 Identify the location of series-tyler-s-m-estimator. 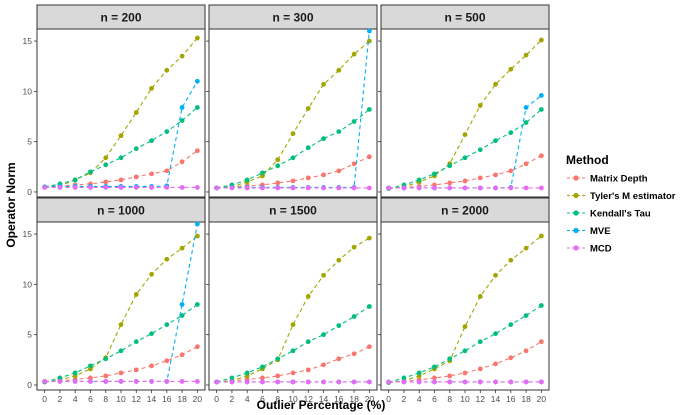
(293, 114).